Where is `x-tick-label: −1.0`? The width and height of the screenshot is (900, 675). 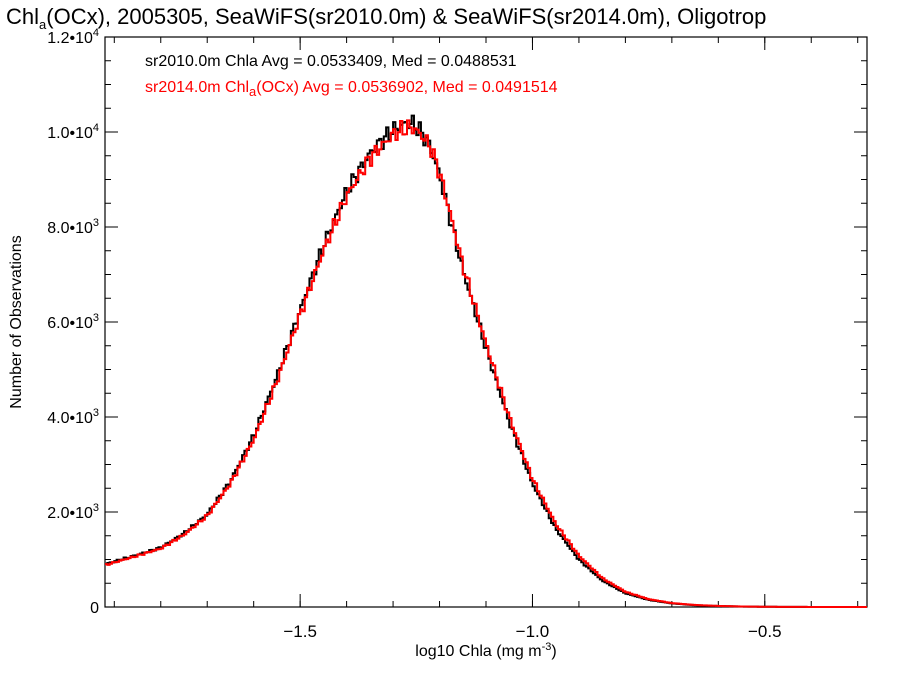
x-tick-label: −1.0 is located at coordinates (533, 631).